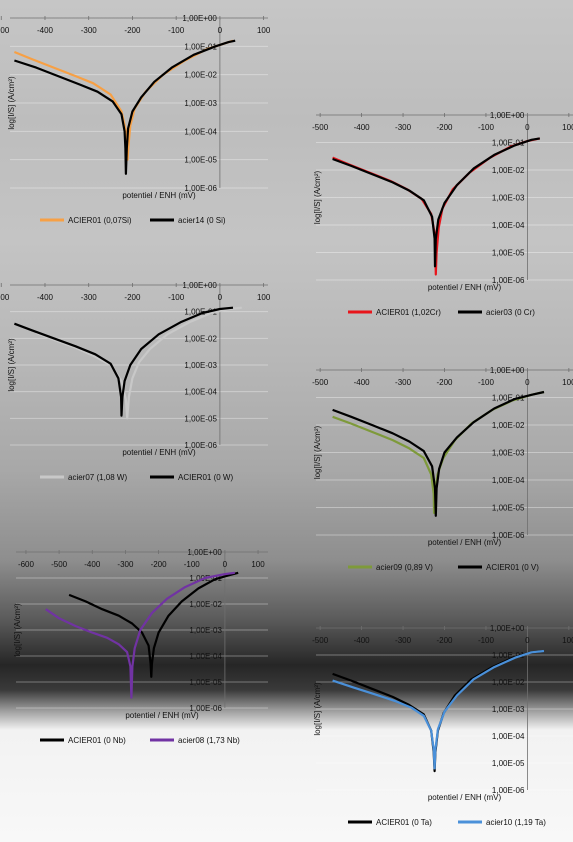  Describe the element at coordinates (404, 567) in the screenshot. I see `legend-label: acier09 (0,89 V)` at that location.